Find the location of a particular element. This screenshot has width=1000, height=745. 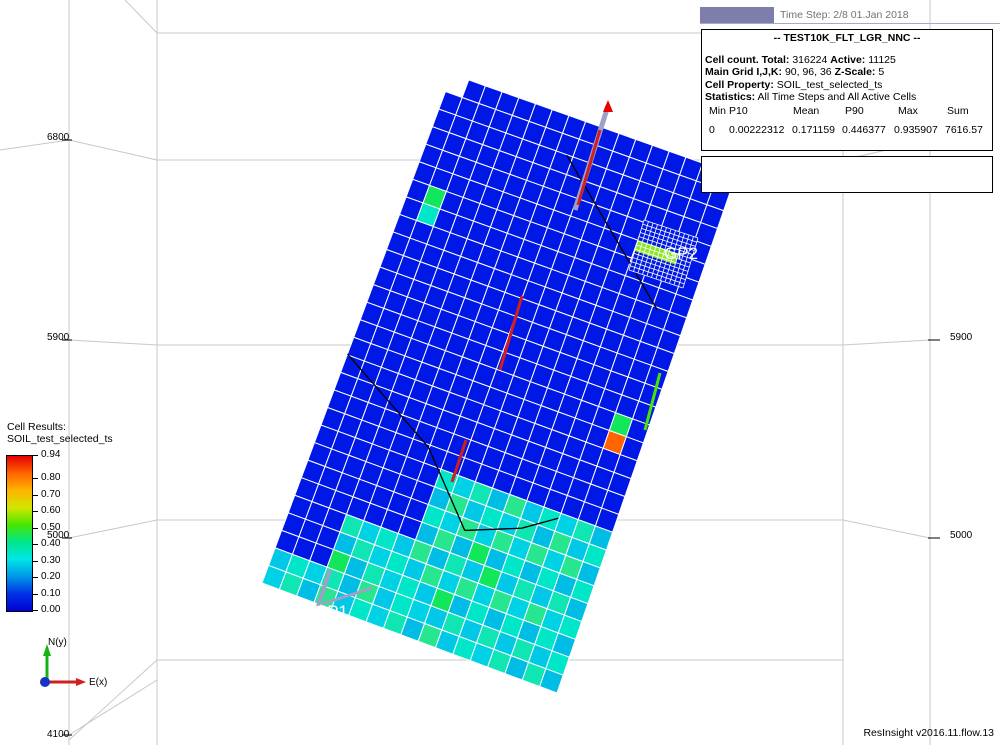

east-axis-label: E(x) is located at coordinates (98, 682).